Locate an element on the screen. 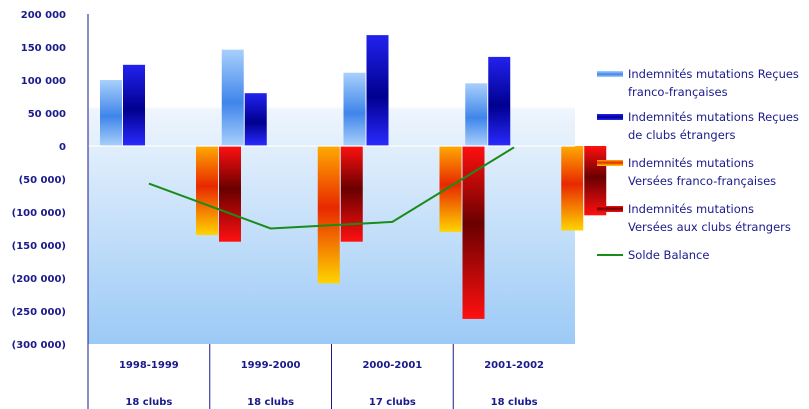  y-tick-label: 200 000 is located at coordinates (43, 15).